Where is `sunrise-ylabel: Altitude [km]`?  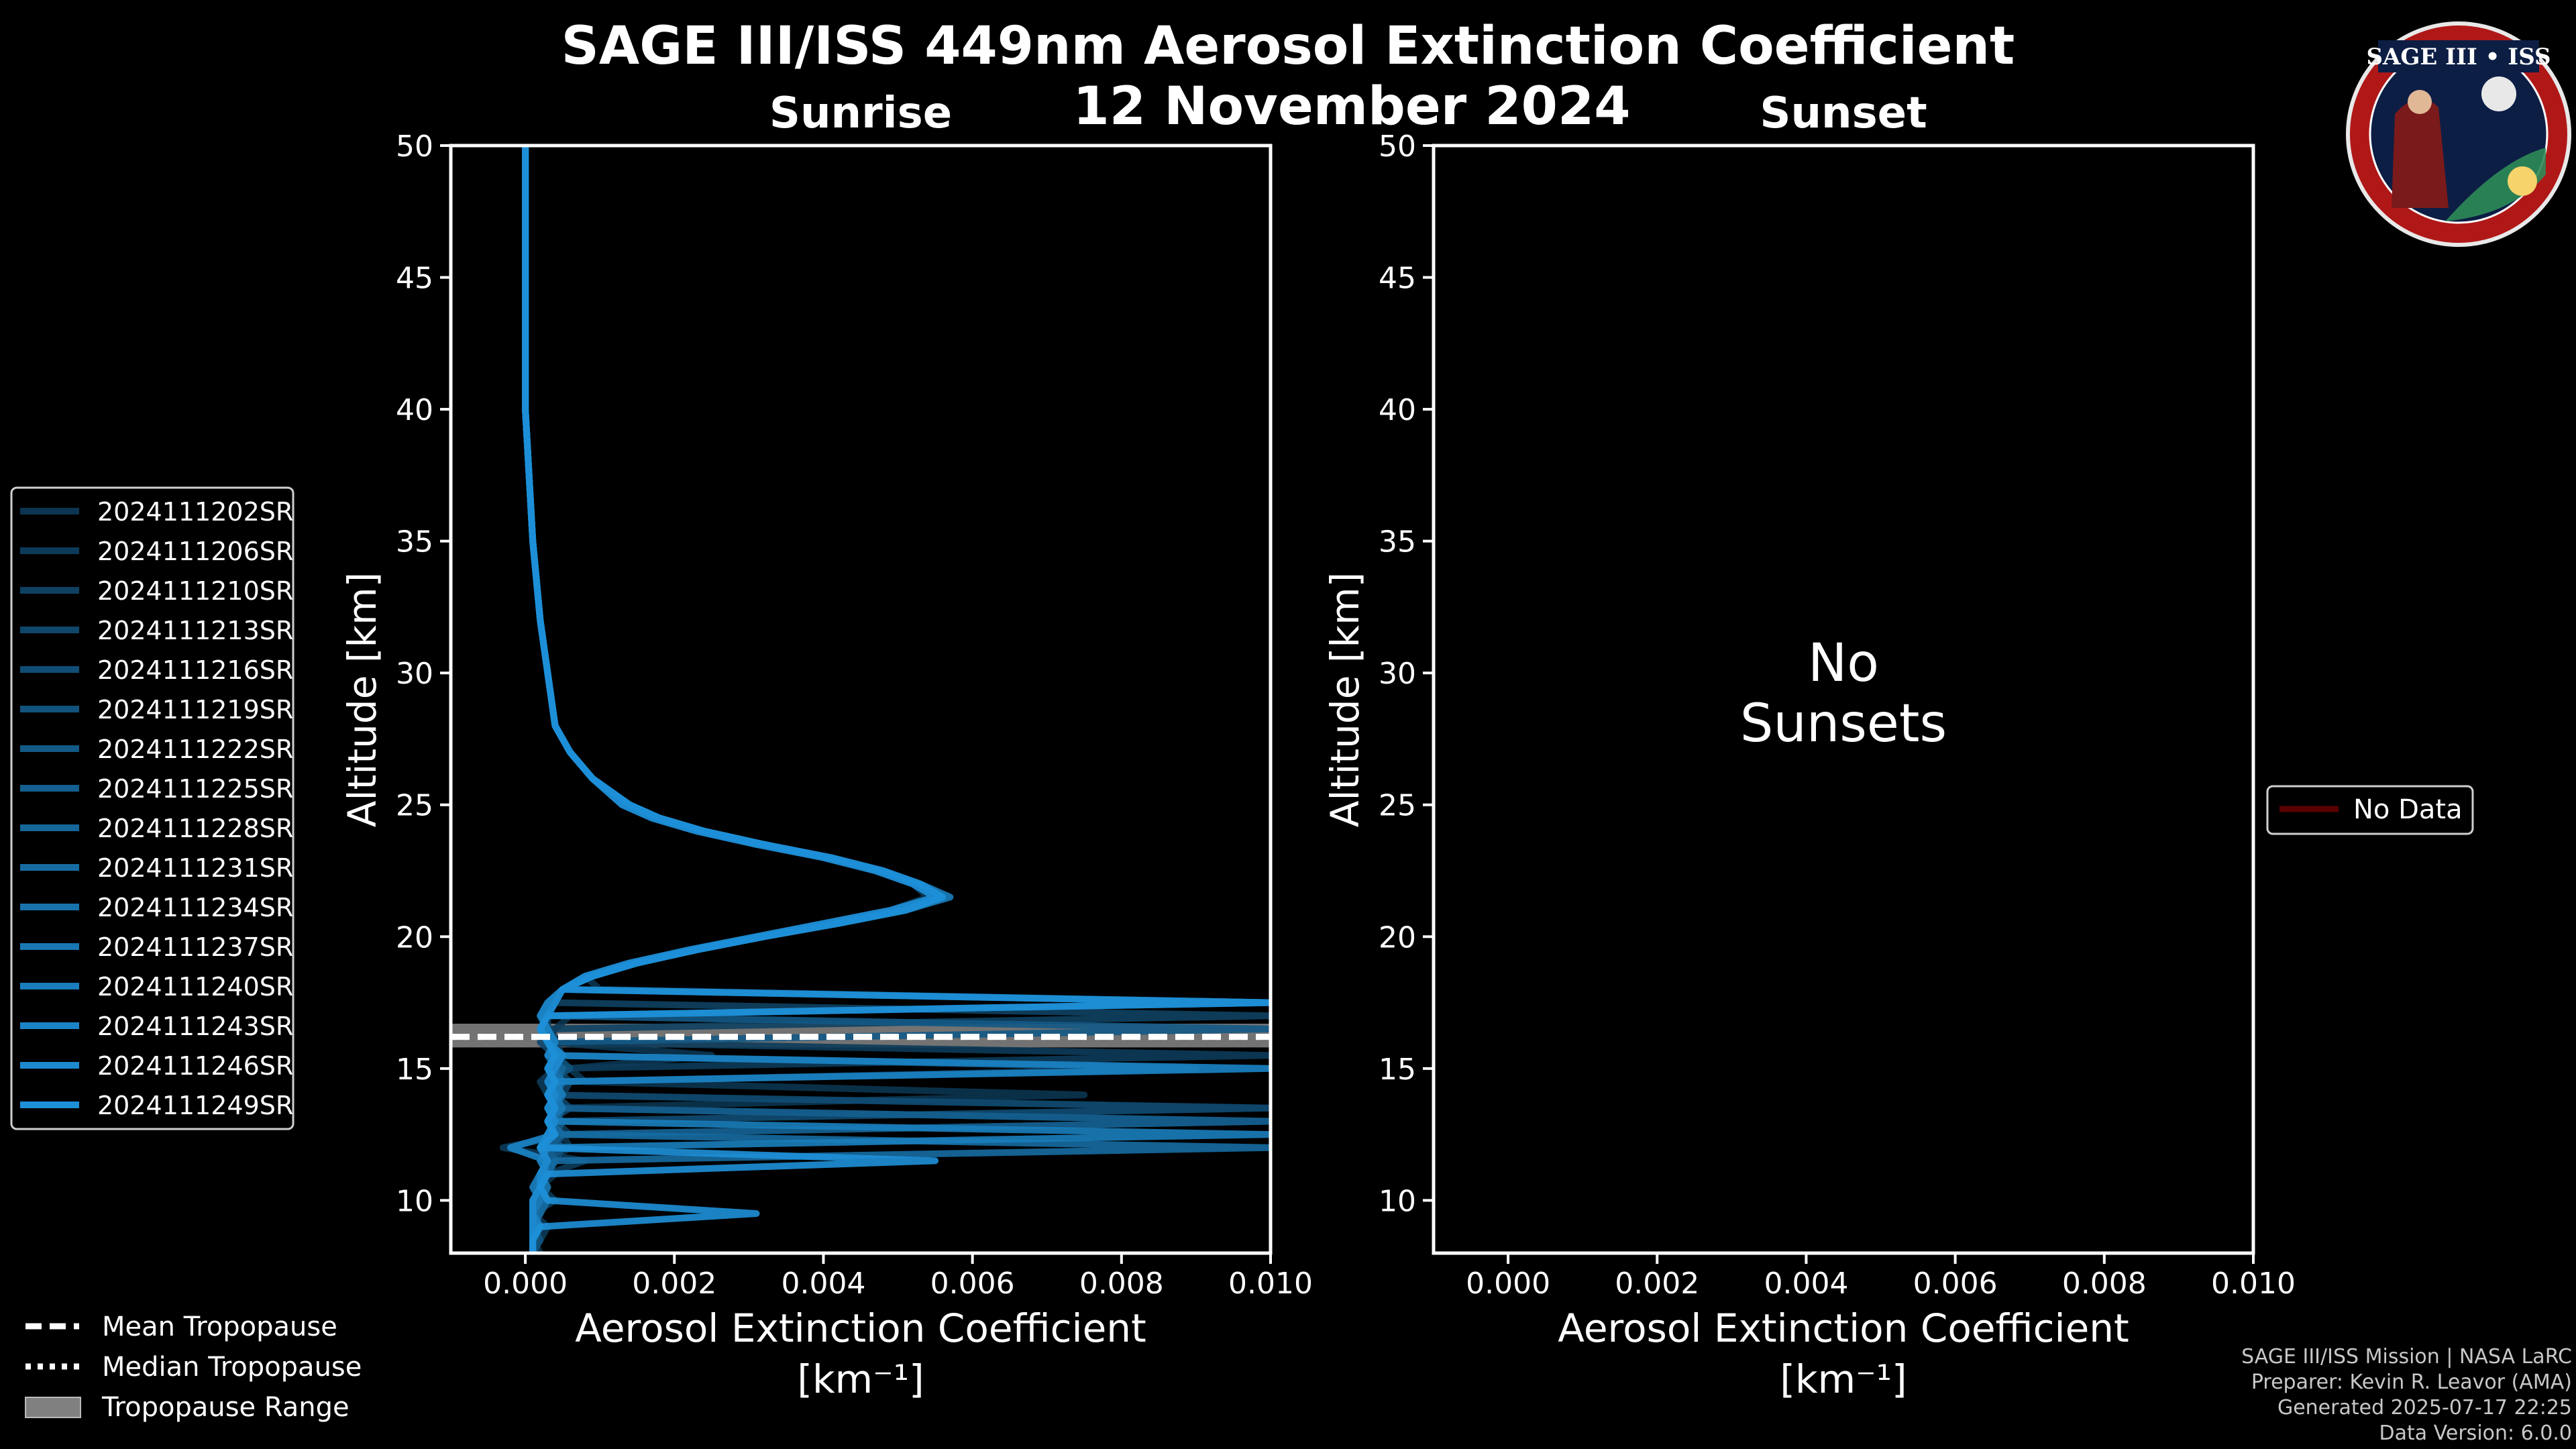 sunrise-ylabel: Altitude [km] is located at coordinates (362, 699).